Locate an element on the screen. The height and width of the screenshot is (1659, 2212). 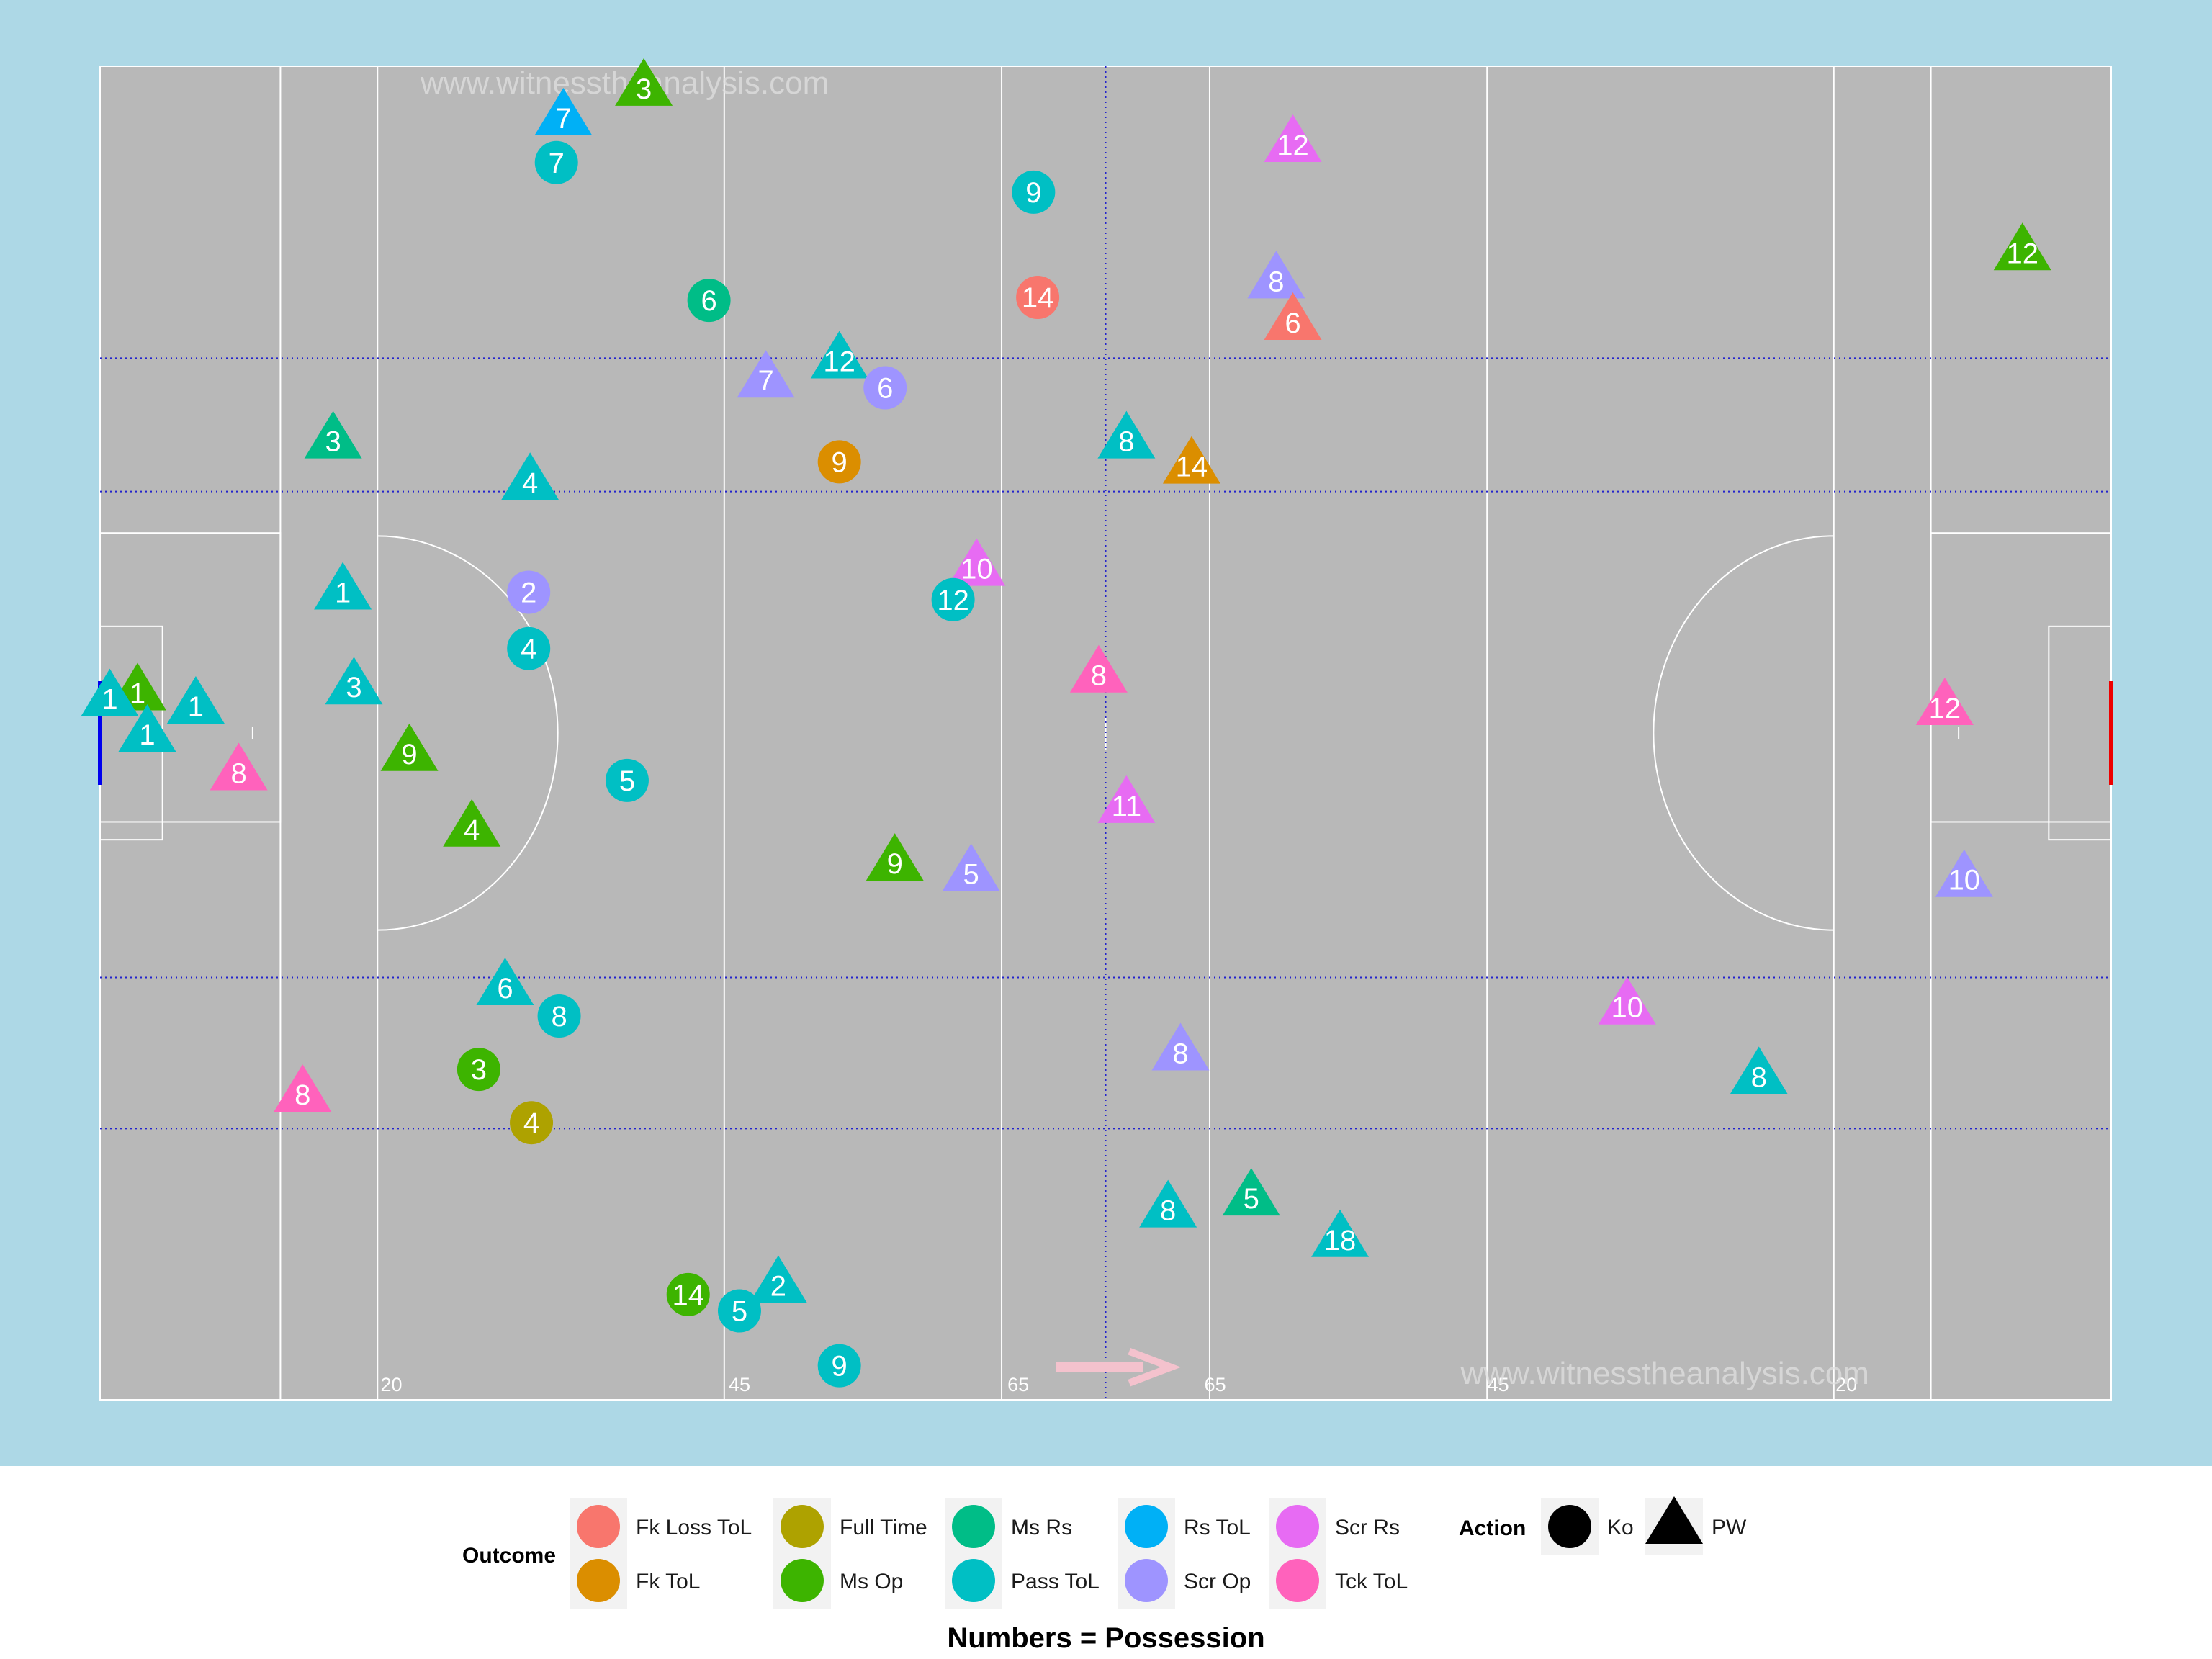
point-label: 8 is located at coordinates (303, 1095).